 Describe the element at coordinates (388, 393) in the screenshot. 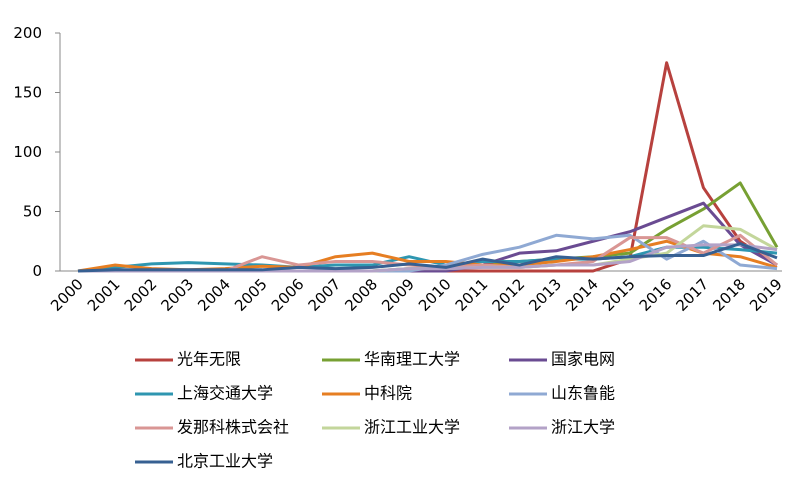

I see `legend-label: 中科院` at that location.